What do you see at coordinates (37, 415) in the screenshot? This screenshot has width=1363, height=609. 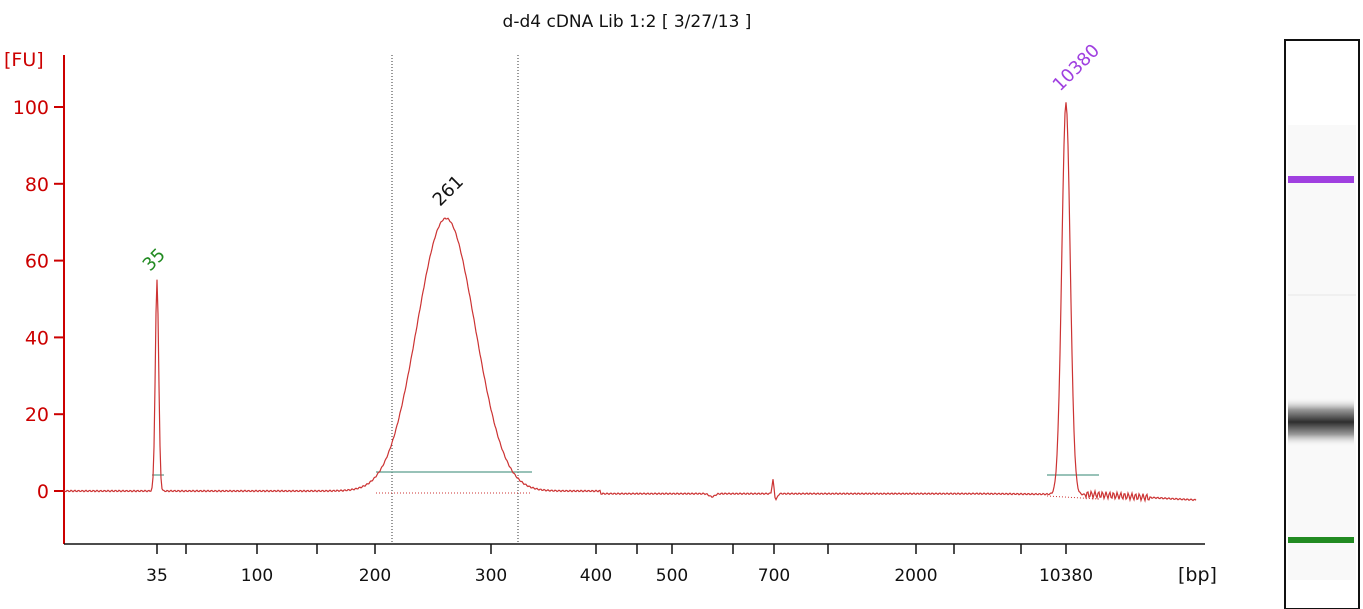 I see `y-tick-label: 20` at bounding box center [37, 415].